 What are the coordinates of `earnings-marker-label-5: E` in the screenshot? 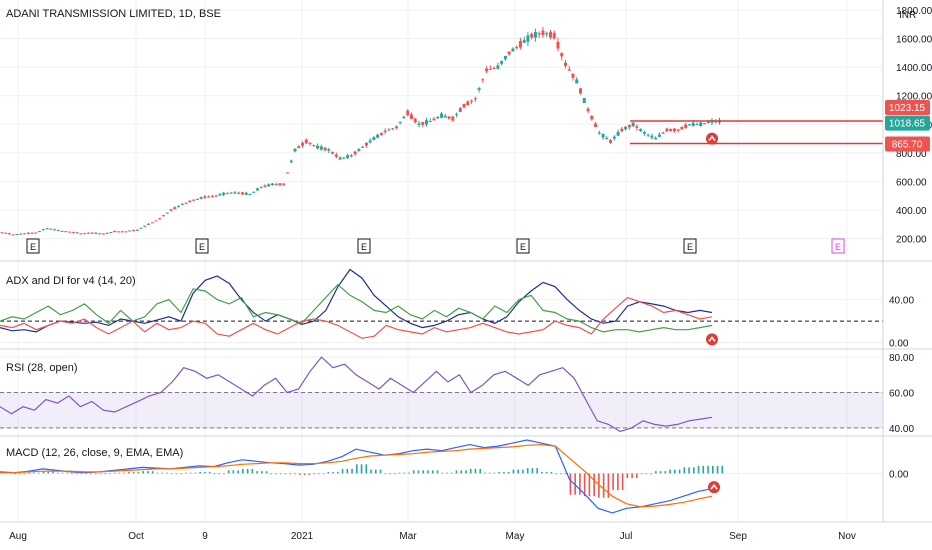 It's located at (838, 247).